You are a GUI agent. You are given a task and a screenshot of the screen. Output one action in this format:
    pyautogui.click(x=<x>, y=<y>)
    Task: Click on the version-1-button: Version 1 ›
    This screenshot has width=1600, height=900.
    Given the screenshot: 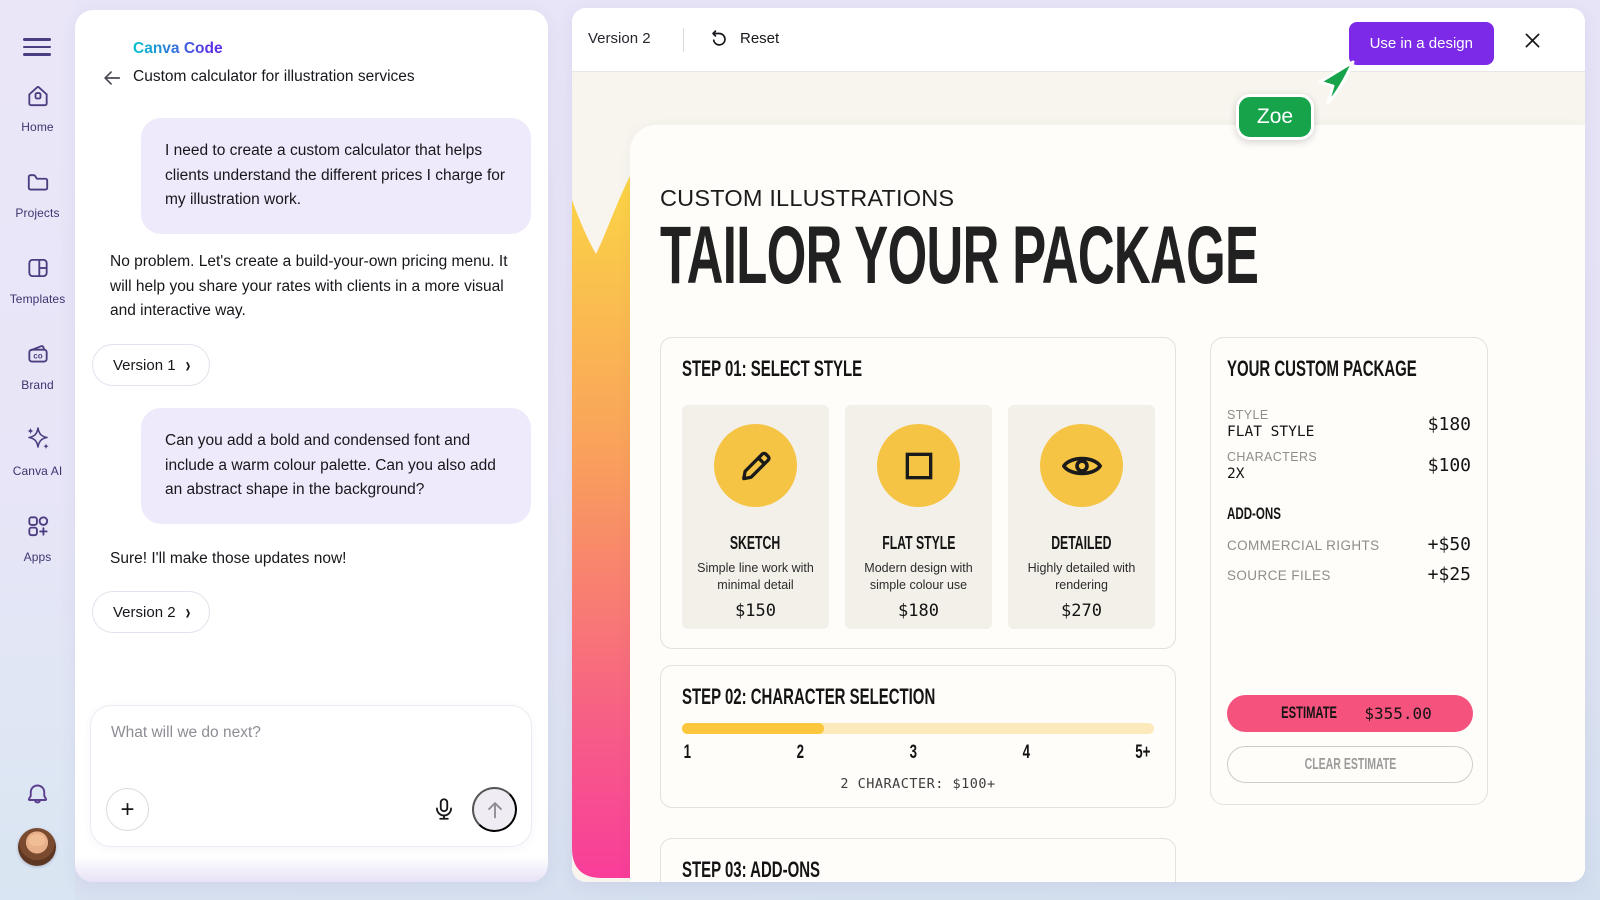 What is the action you would take?
    pyautogui.click(x=151, y=365)
    